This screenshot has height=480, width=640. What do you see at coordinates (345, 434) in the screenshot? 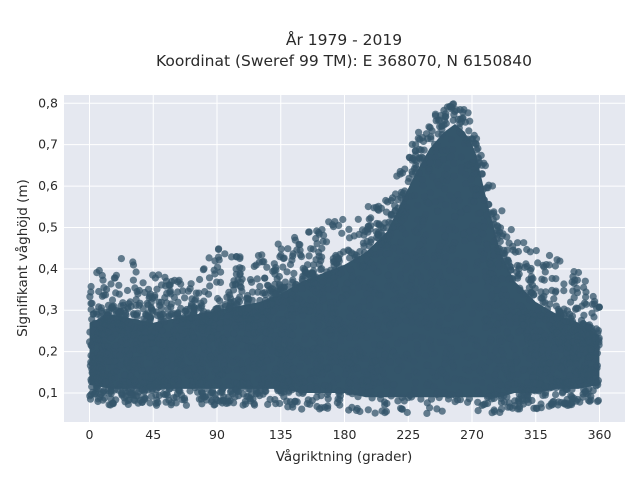
I see `x-tick-label: 180` at bounding box center [345, 434].